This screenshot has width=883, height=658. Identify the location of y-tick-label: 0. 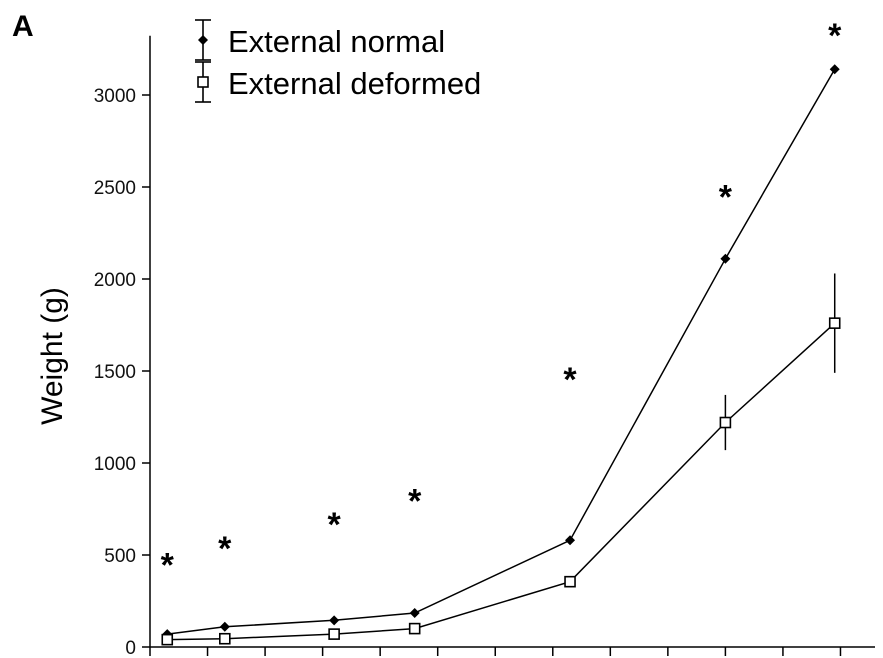
(130, 648).